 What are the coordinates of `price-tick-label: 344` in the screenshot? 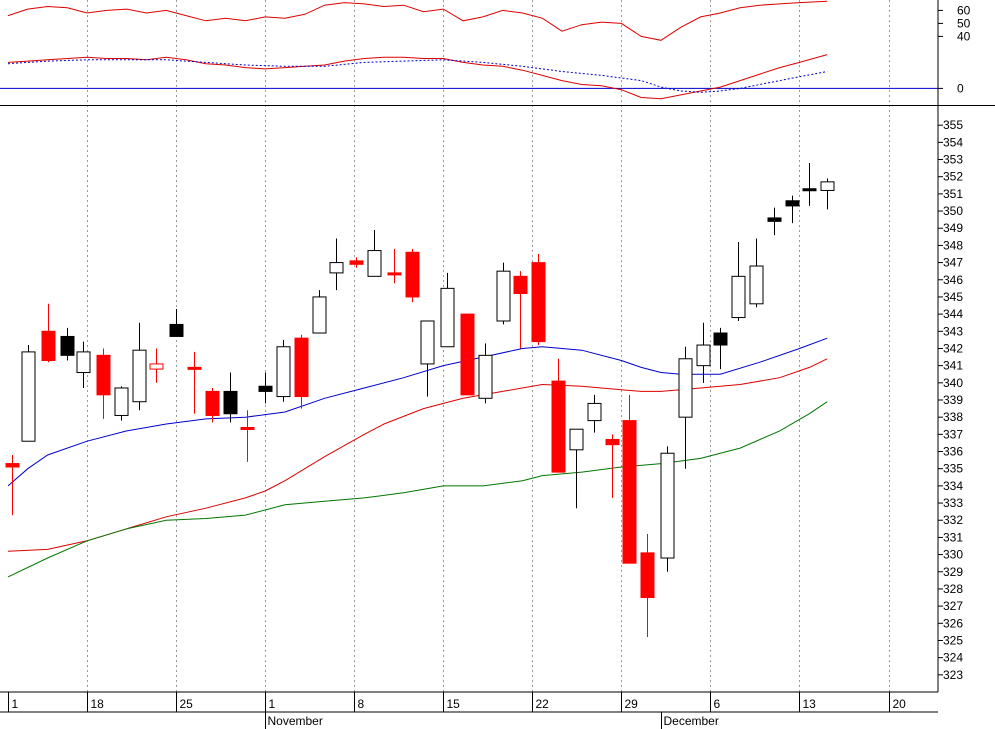 It's located at (953, 314).